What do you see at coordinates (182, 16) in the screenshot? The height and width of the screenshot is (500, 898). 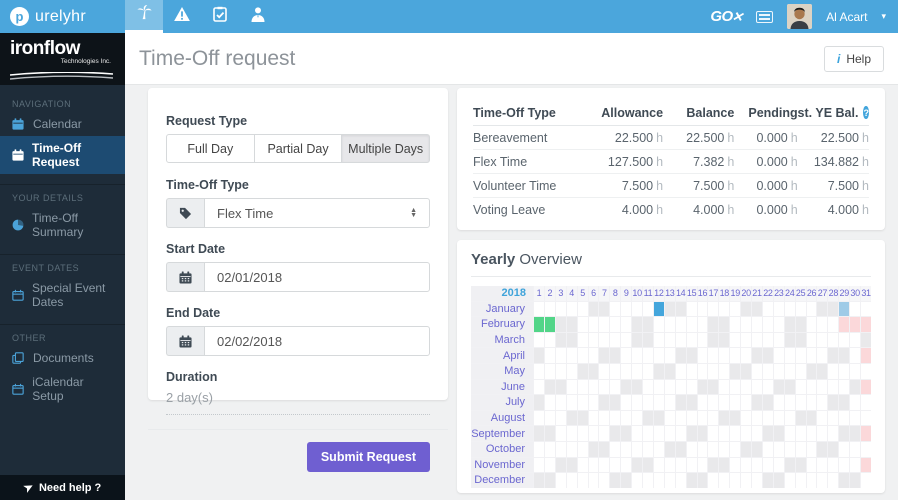 I see `tab-warnings` at bounding box center [182, 16].